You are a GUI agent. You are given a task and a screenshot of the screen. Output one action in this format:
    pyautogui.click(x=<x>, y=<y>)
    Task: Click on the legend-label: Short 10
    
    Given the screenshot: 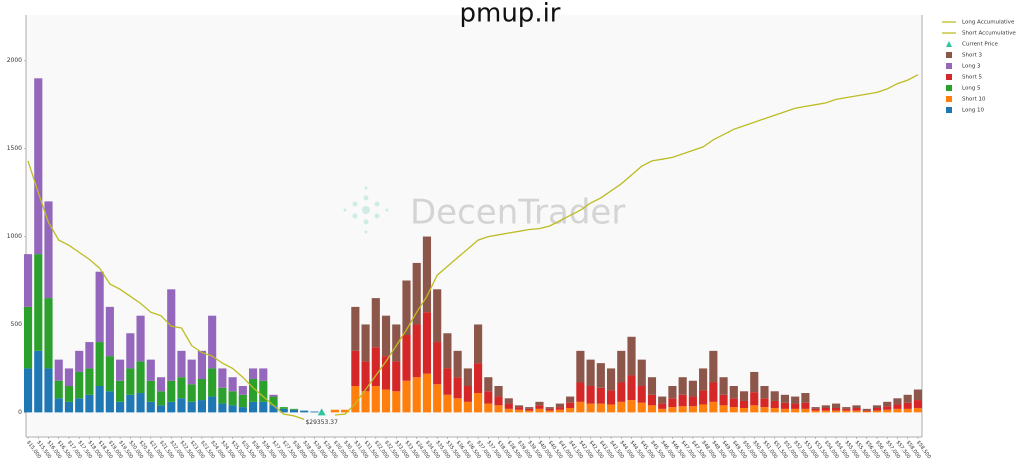 What is the action you would take?
    pyautogui.click(x=974, y=100)
    